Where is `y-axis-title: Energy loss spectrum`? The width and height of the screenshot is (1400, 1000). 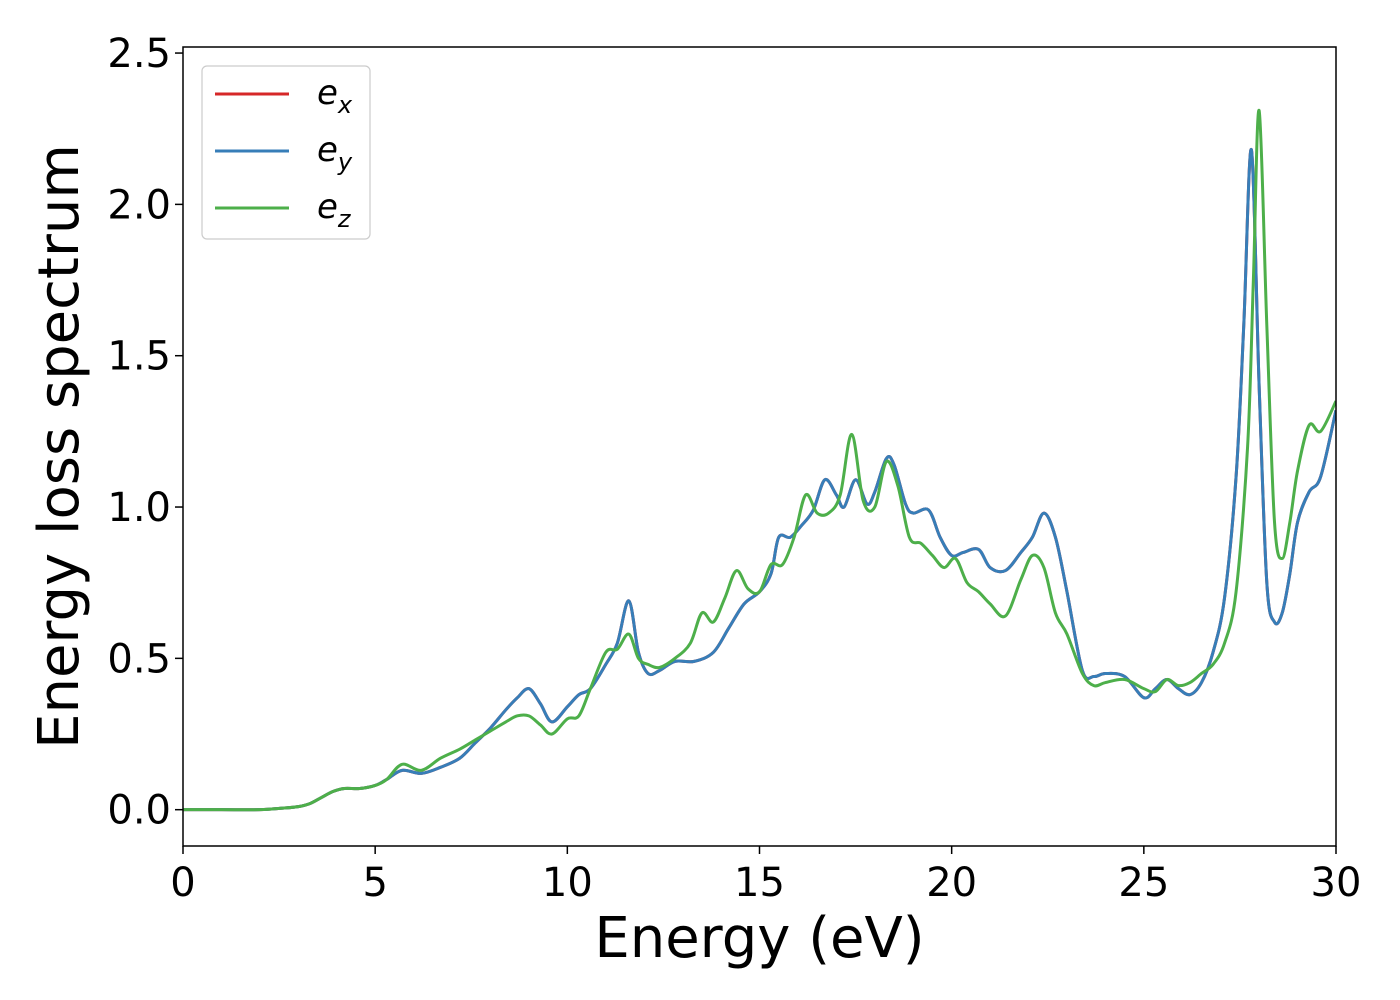
y-axis-title: Energy loss spectrum is located at coordinates (59, 446).